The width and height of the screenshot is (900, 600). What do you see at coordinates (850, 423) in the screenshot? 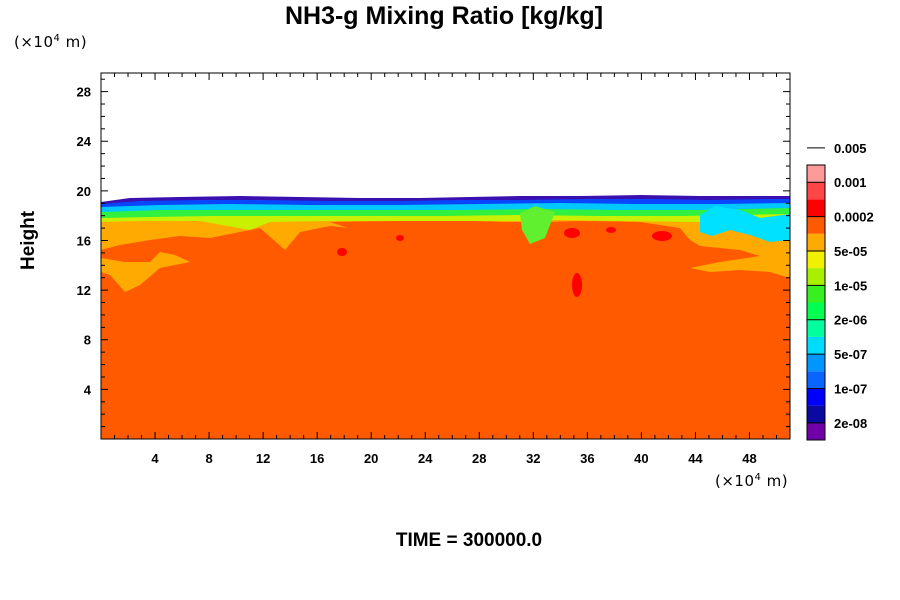
I see `colorbar-label: 2e-08` at bounding box center [850, 423].